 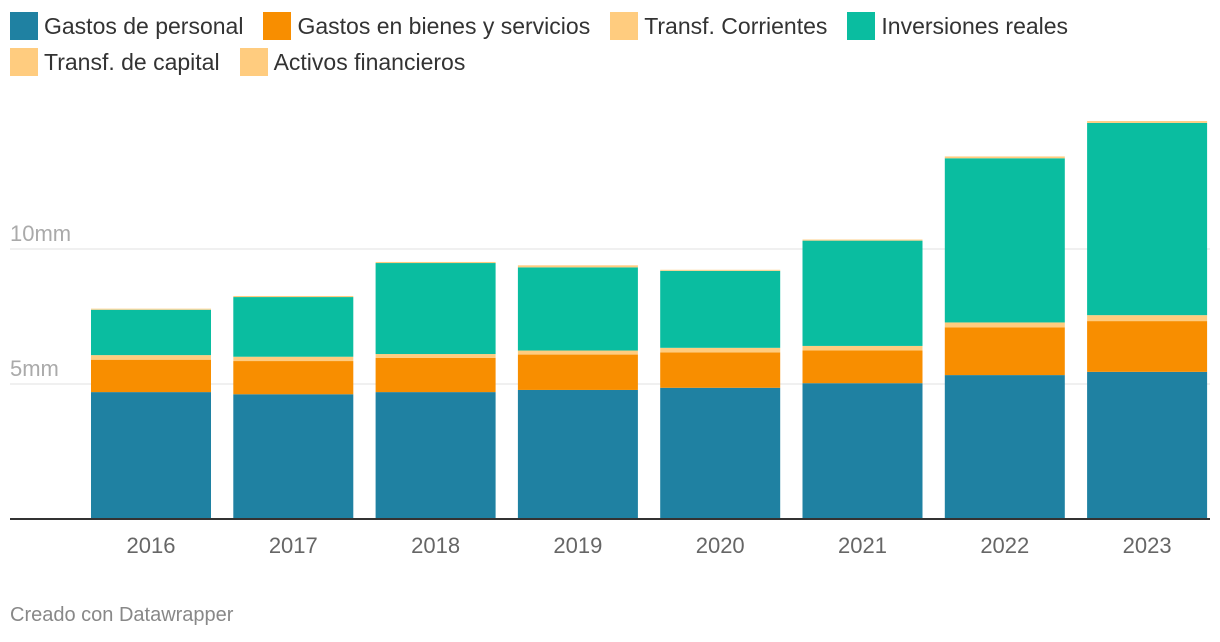 I want to click on y-tick-label: 5mm, so click(x=34, y=368).